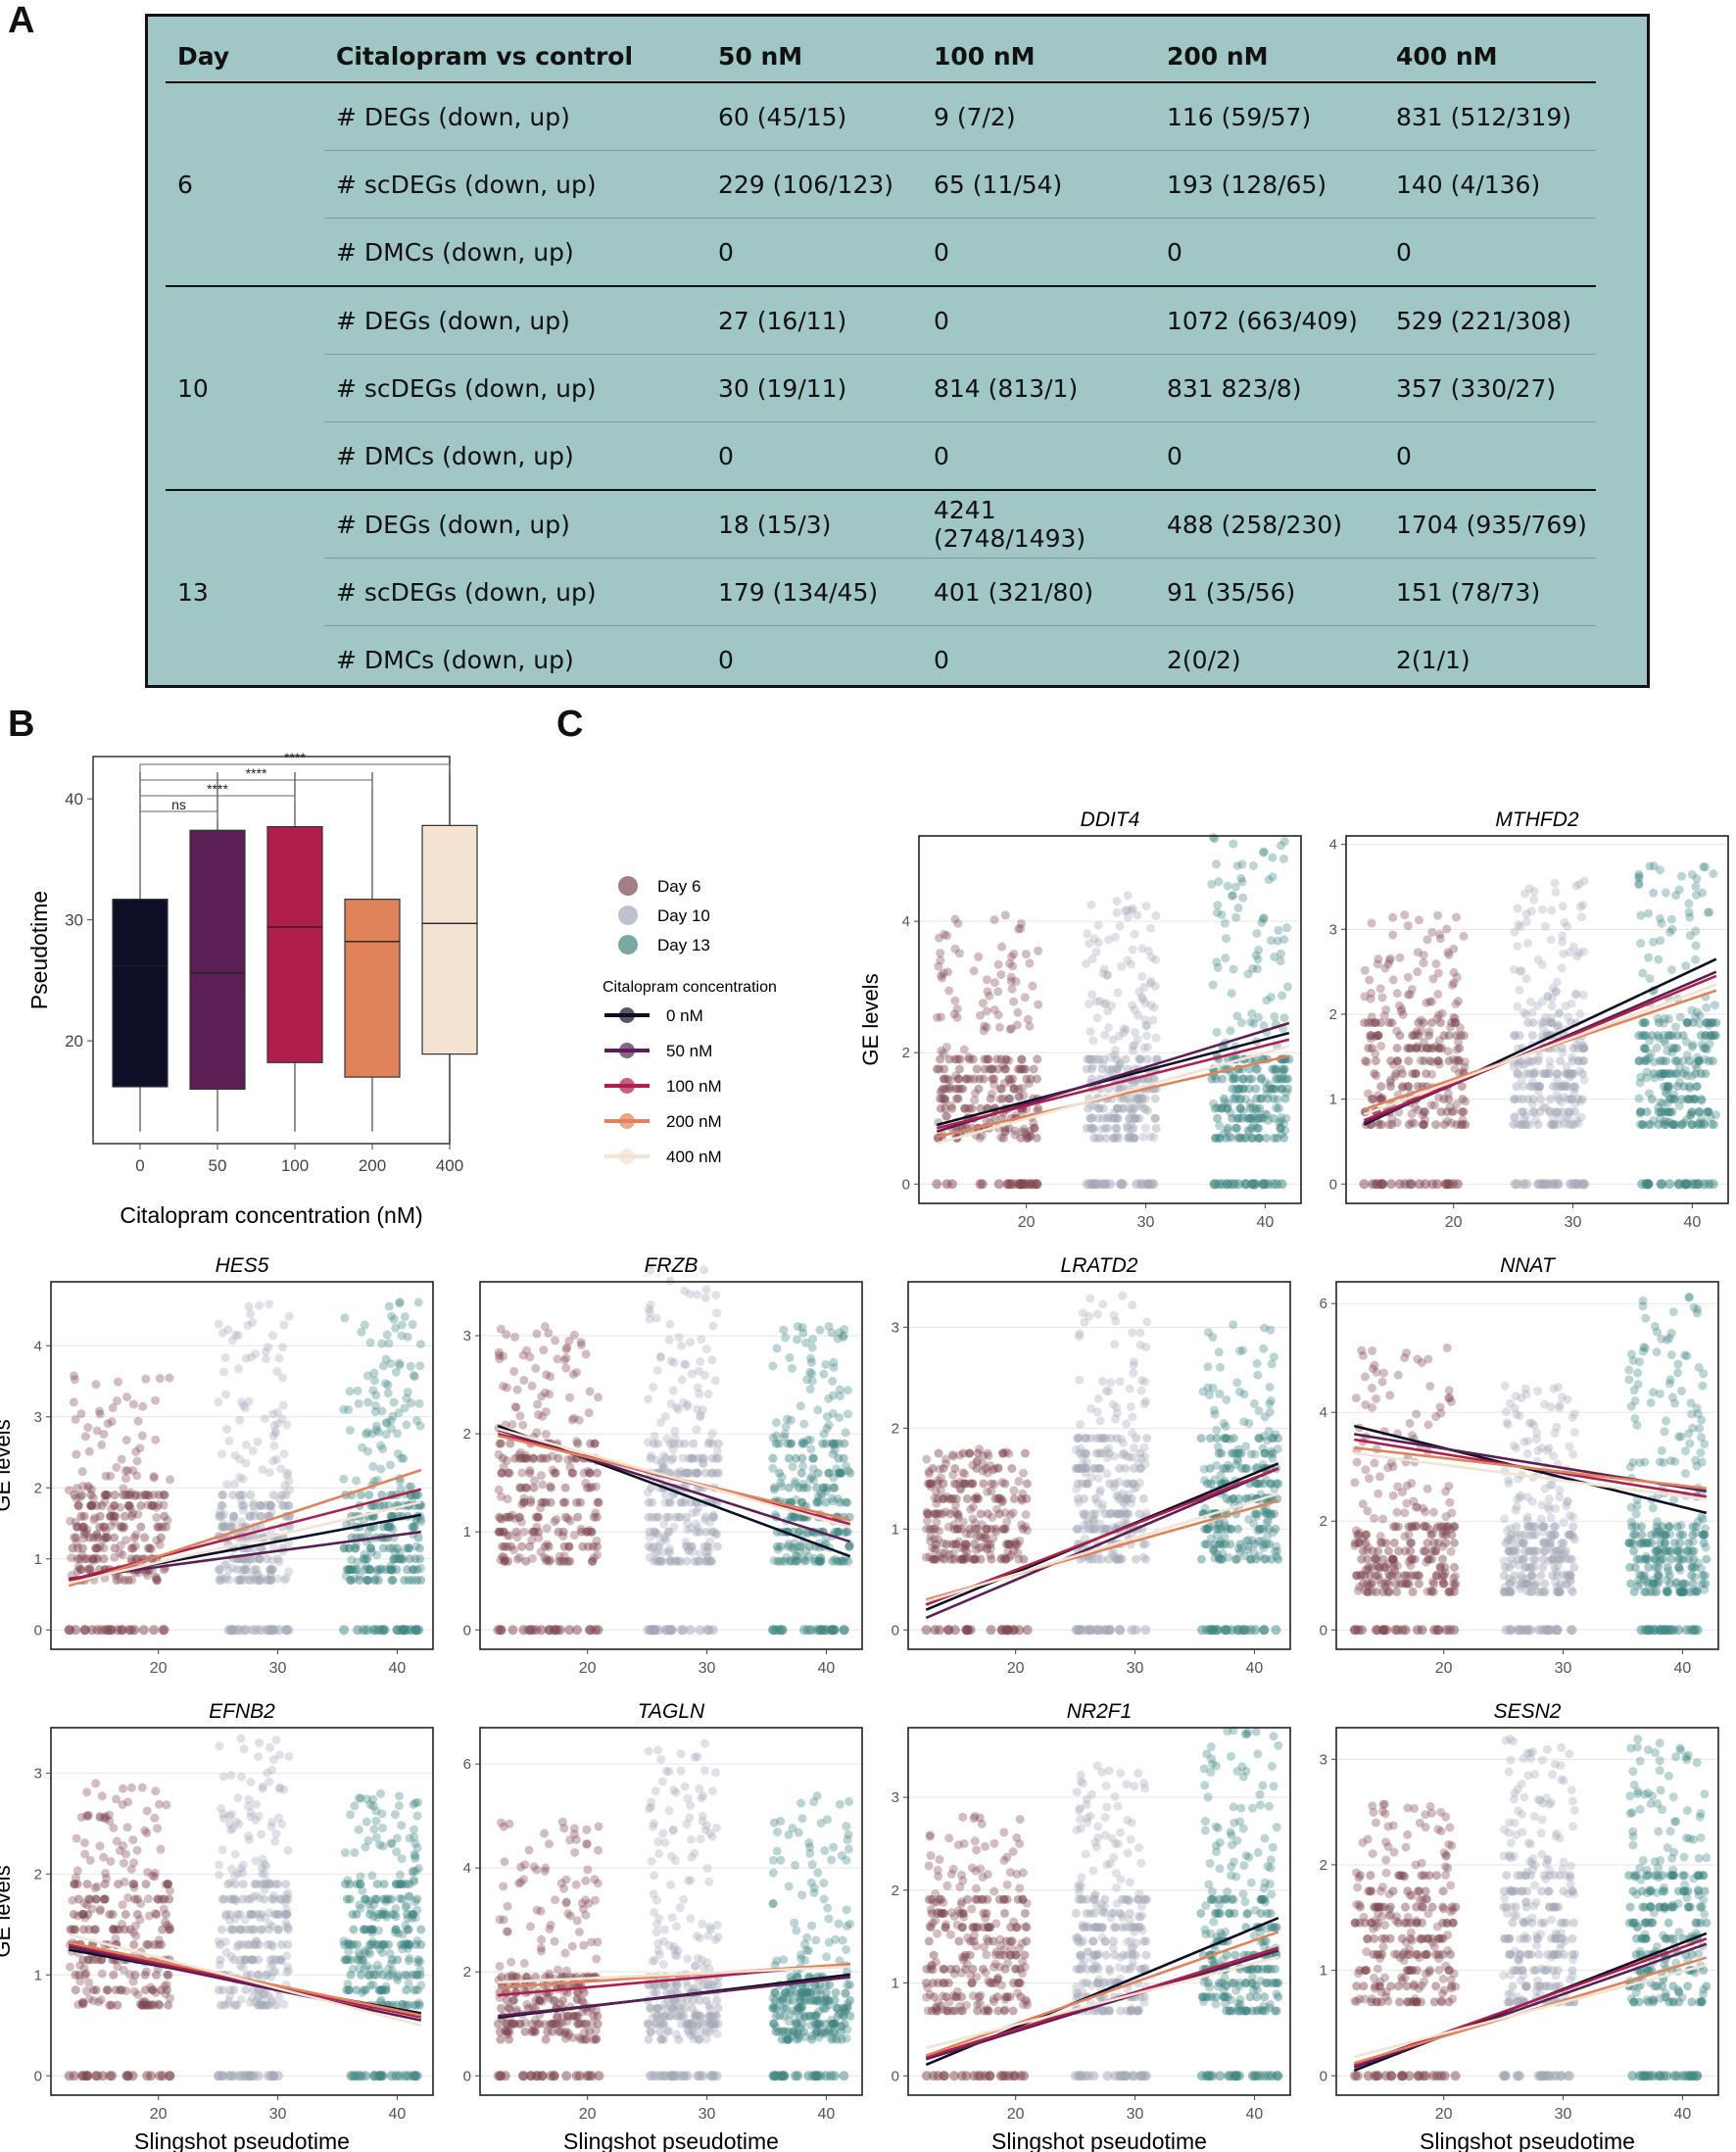  I want to click on table-row: # DMCs (down, up) 0 0 2(0/2) 2(1/1), so click(881, 660).